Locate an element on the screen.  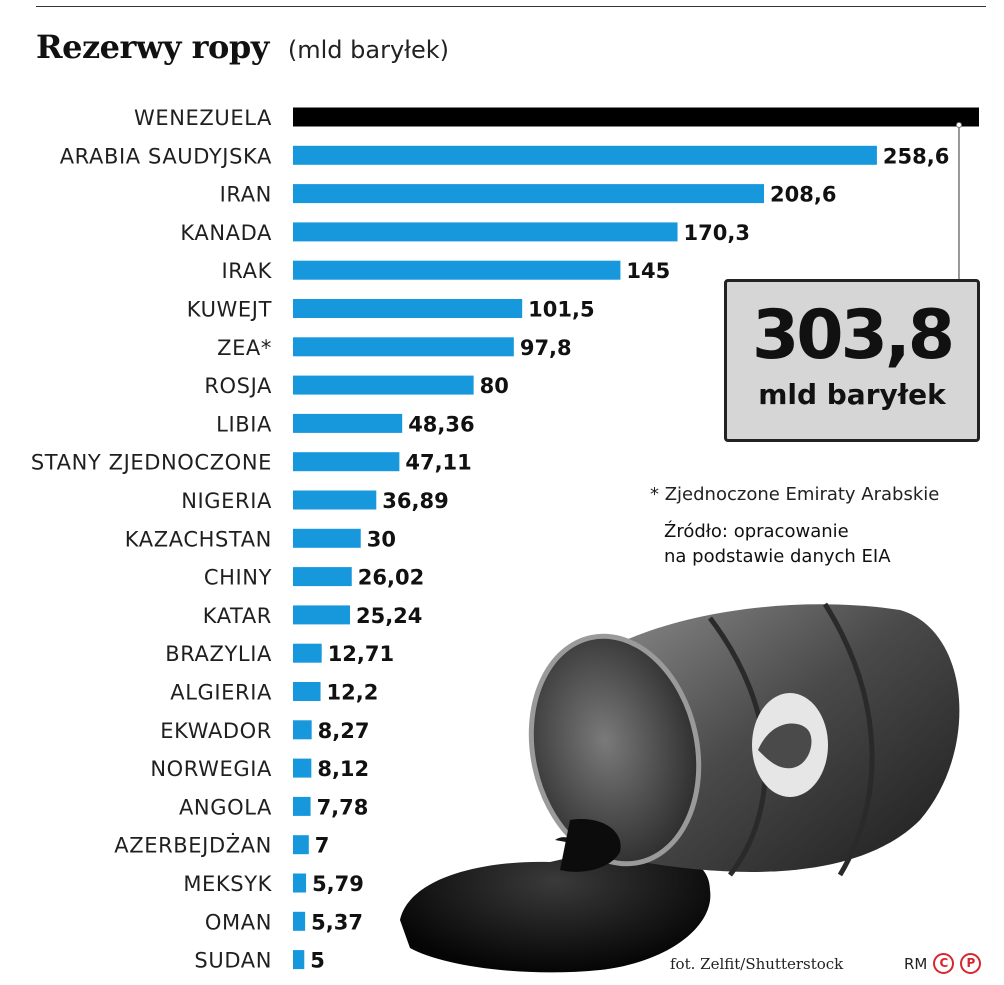
copyright-c-icon: C is located at coordinates (944, 963).